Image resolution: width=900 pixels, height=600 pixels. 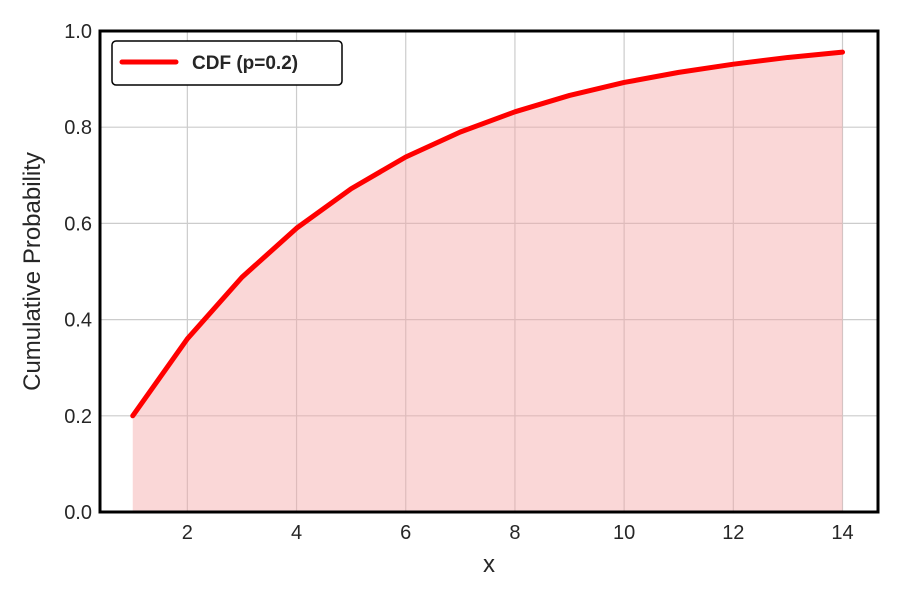 I want to click on x-tick-label: 2, so click(x=187, y=533).